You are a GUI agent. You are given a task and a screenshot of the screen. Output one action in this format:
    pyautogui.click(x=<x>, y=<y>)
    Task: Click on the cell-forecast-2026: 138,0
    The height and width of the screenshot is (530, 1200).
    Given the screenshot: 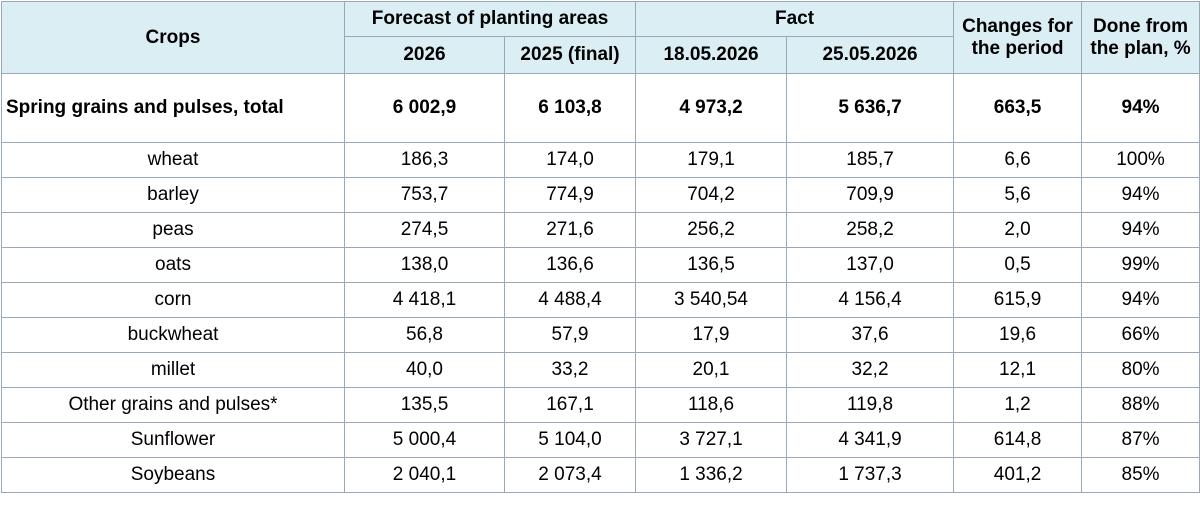 What is the action you would take?
    pyautogui.click(x=424, y=265)
    